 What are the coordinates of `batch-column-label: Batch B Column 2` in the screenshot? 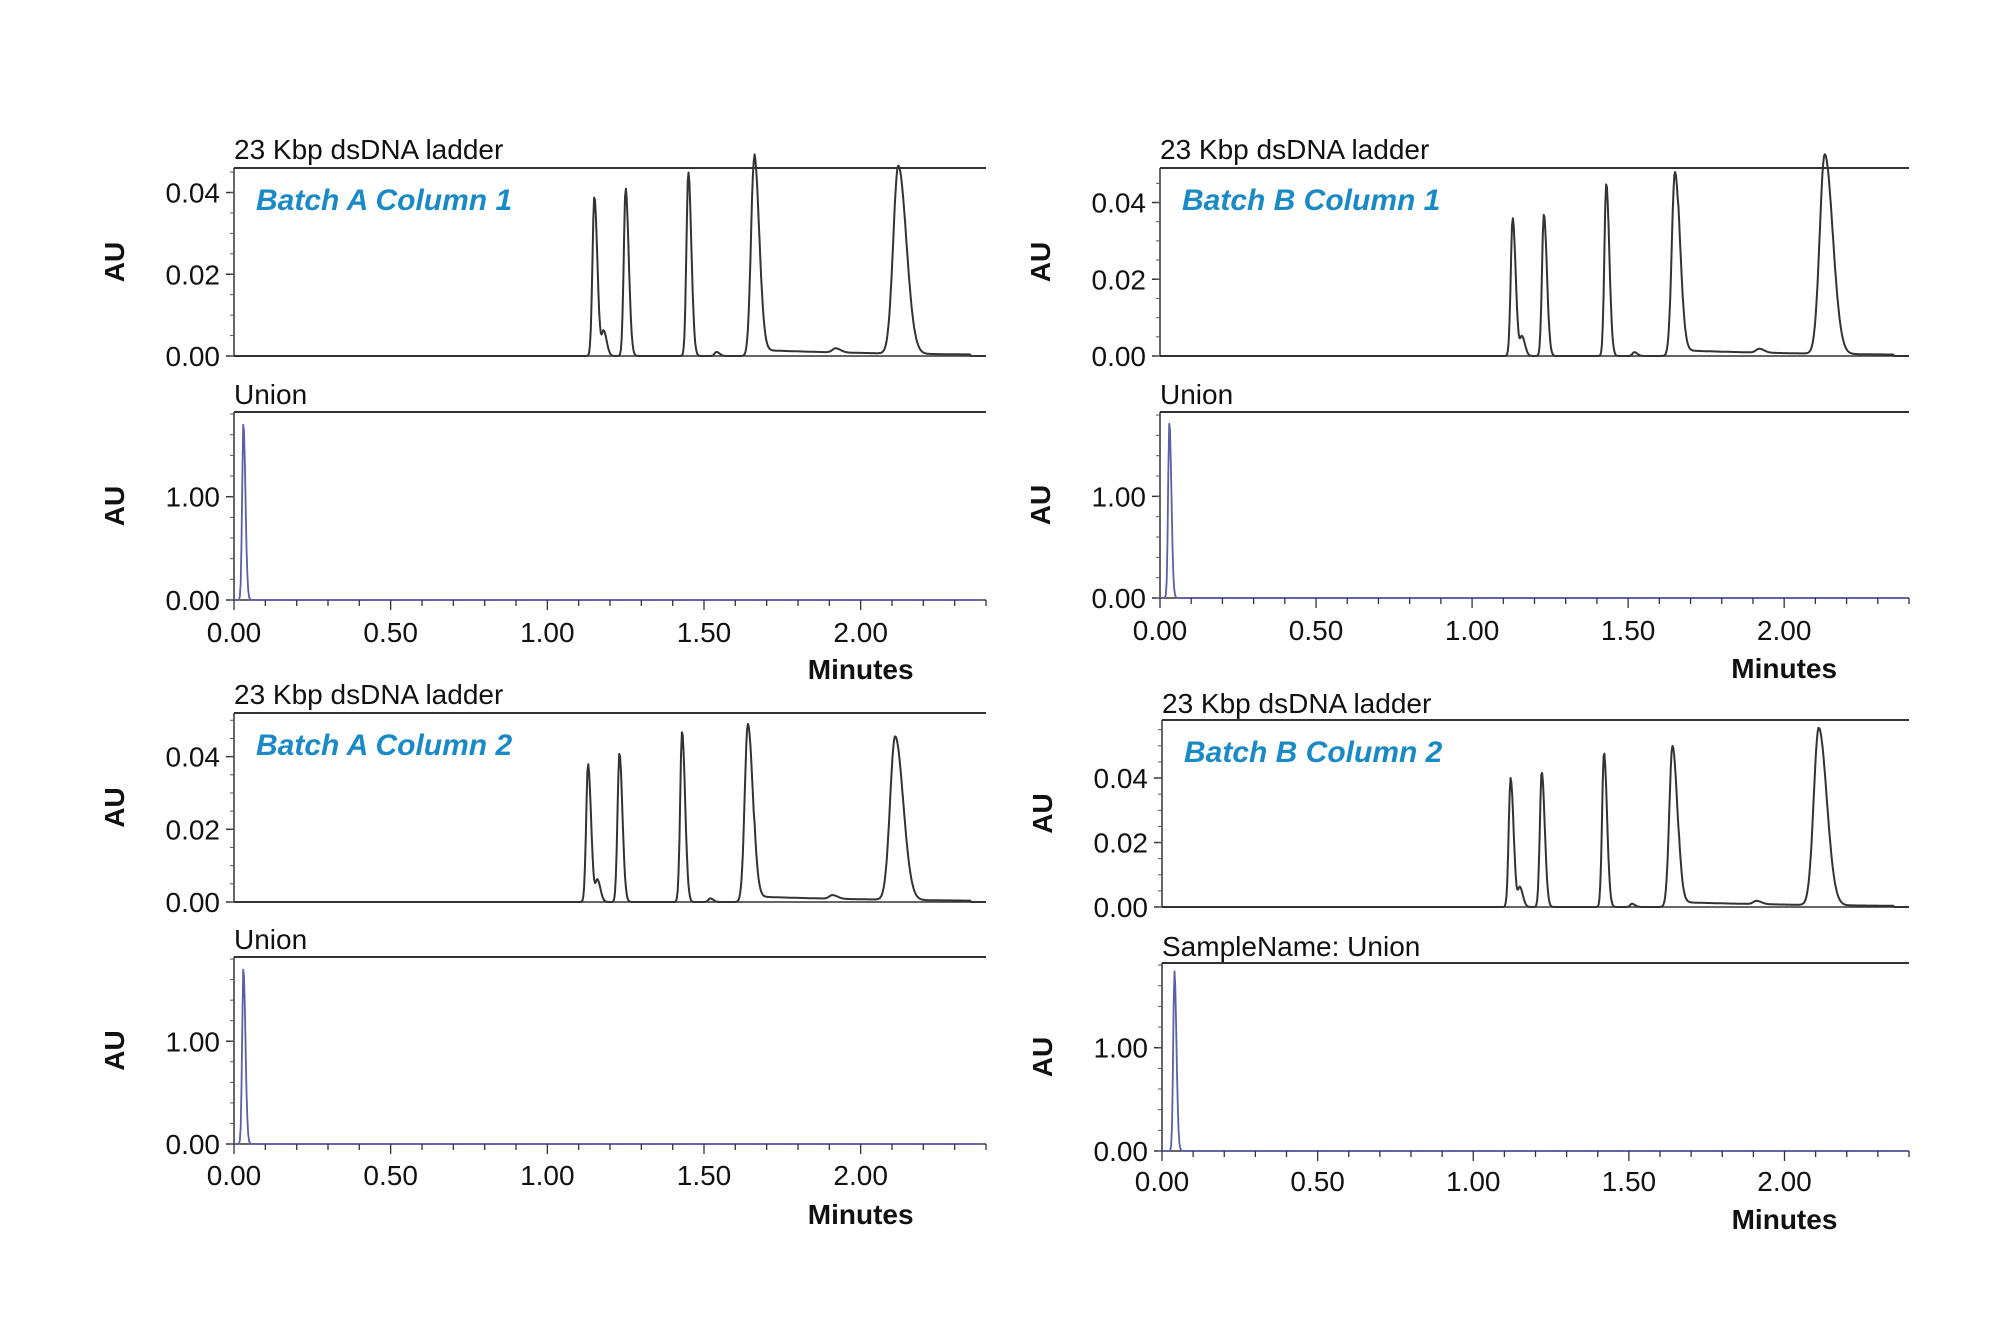 It's located at (1313, 752).